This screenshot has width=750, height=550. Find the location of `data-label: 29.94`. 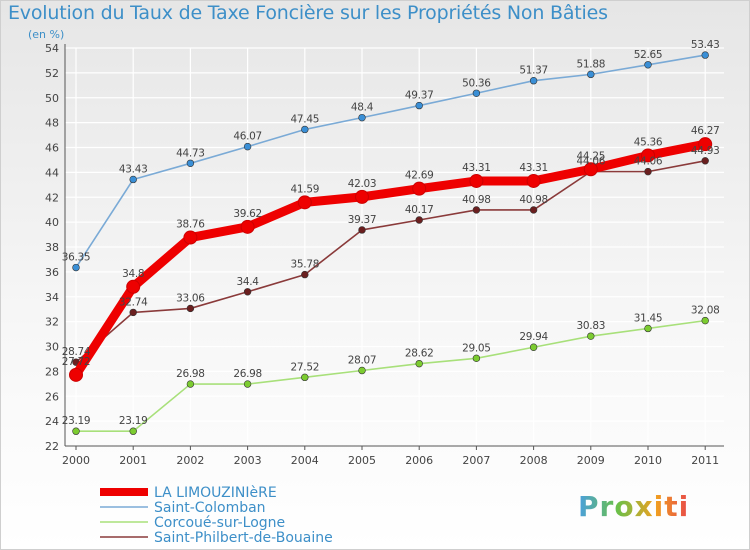

data-label: 29.94 is located at coordinates (533, 337).